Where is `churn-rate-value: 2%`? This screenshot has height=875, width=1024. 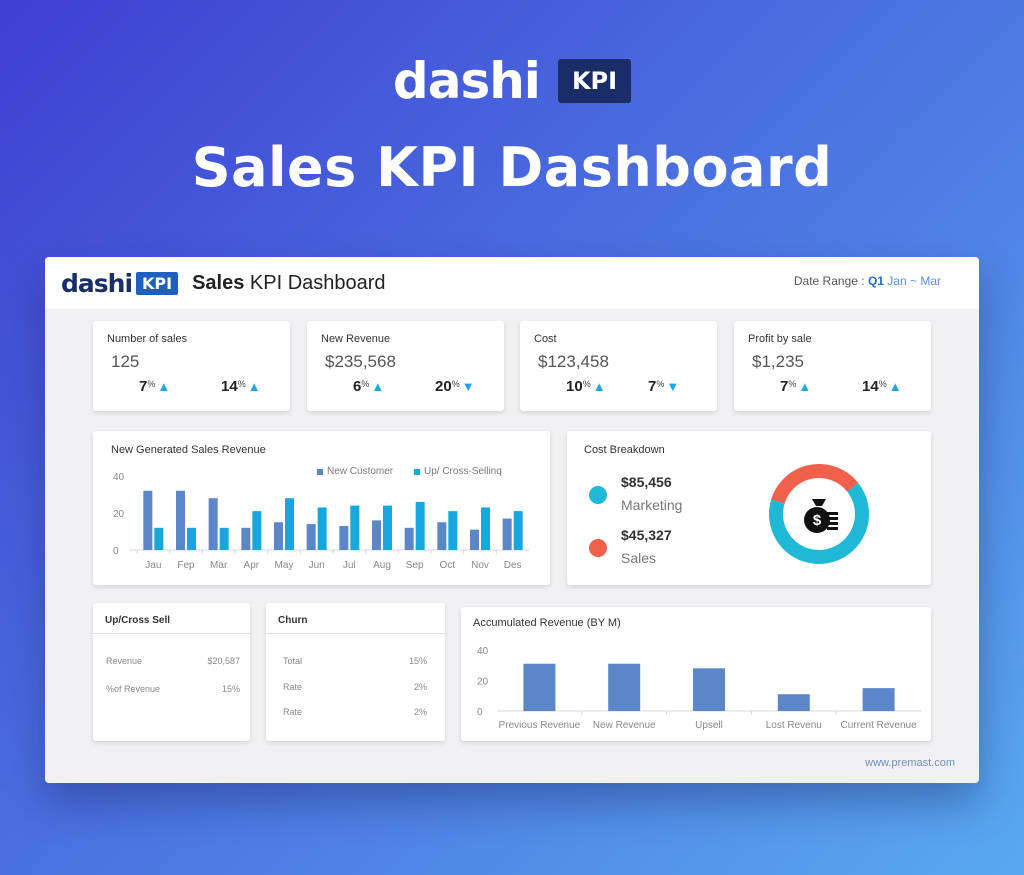 churn-rate-value: 2% is located at coordinates (420, 687).